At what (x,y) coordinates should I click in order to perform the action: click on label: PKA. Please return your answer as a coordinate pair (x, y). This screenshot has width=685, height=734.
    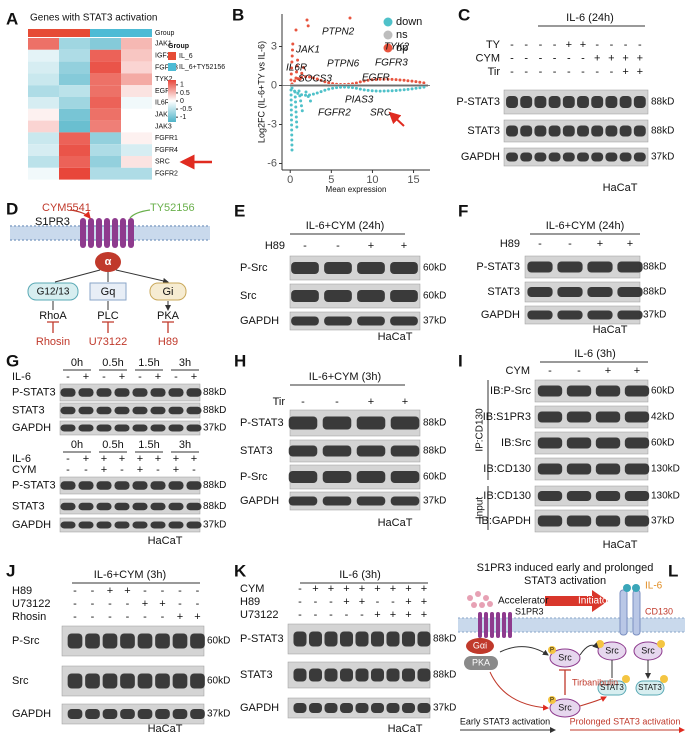
    Looking at the image, I should click on (481, 662).